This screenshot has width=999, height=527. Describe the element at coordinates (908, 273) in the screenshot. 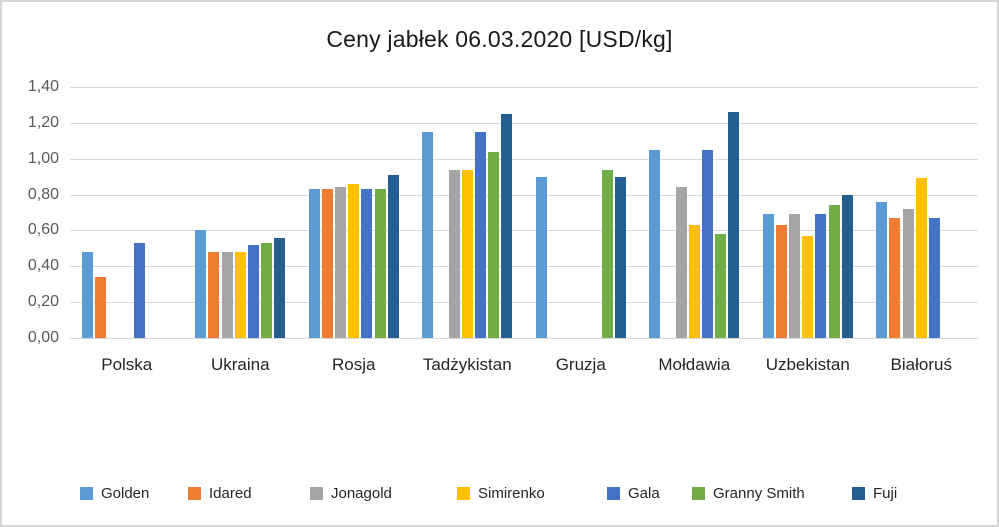

I see `bar-jonagold-bialorus` at that location.